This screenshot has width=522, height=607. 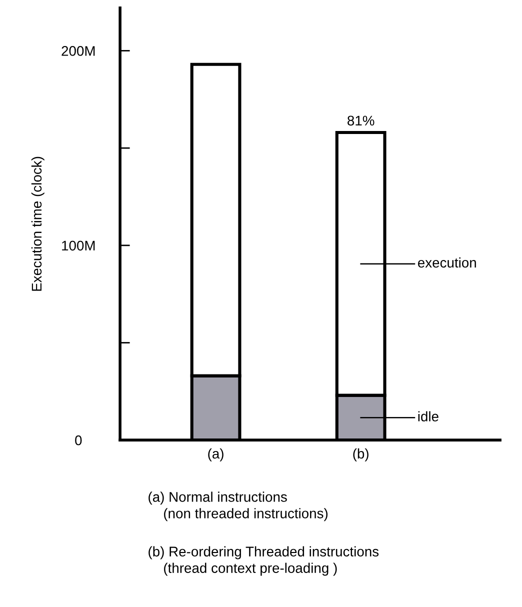 I want to click on legend-label: idle, so click(x=428, y=416).